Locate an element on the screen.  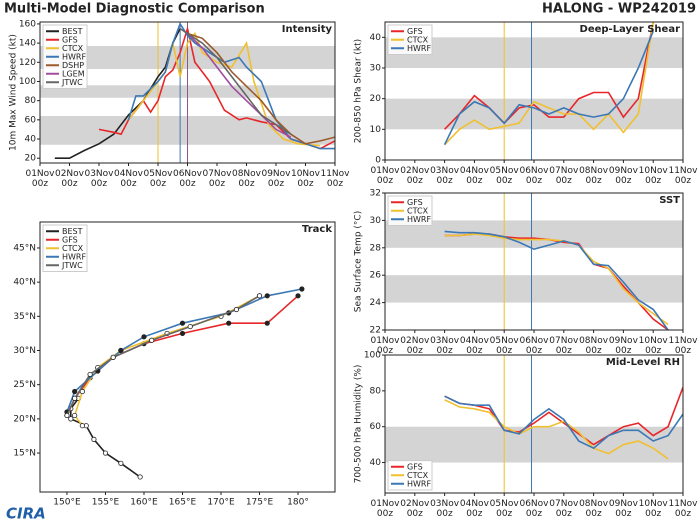
x-tick-label: 02Nov 00z is located at coordinates (415, 346).